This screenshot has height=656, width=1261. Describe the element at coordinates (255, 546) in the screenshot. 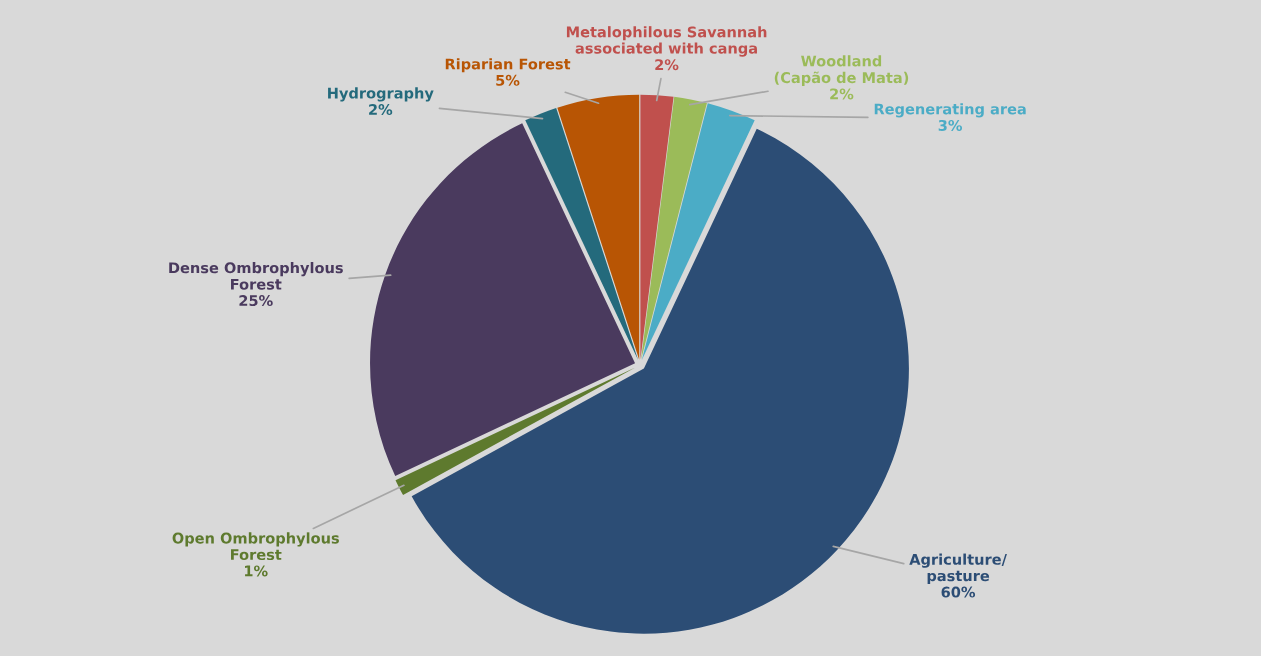

I see `slice-label: Open Ombrophylous Forest` at that location.